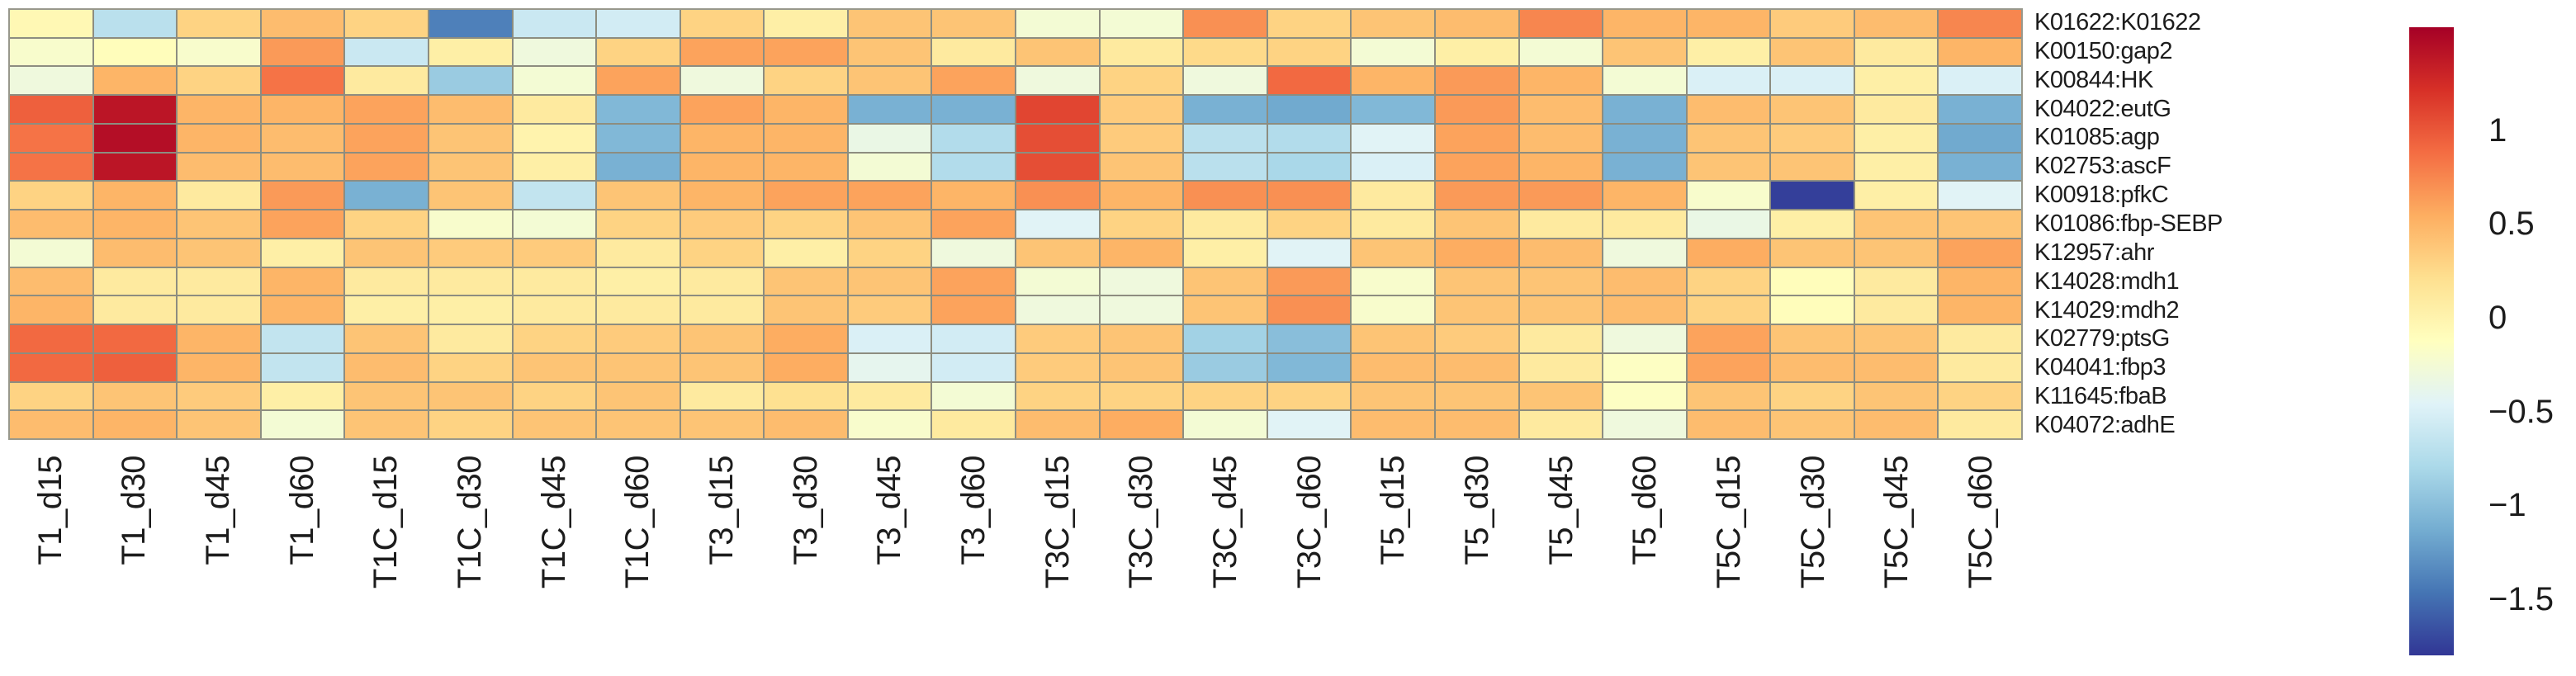  I want to click on column-label: T1_d15, so click(50, 510).